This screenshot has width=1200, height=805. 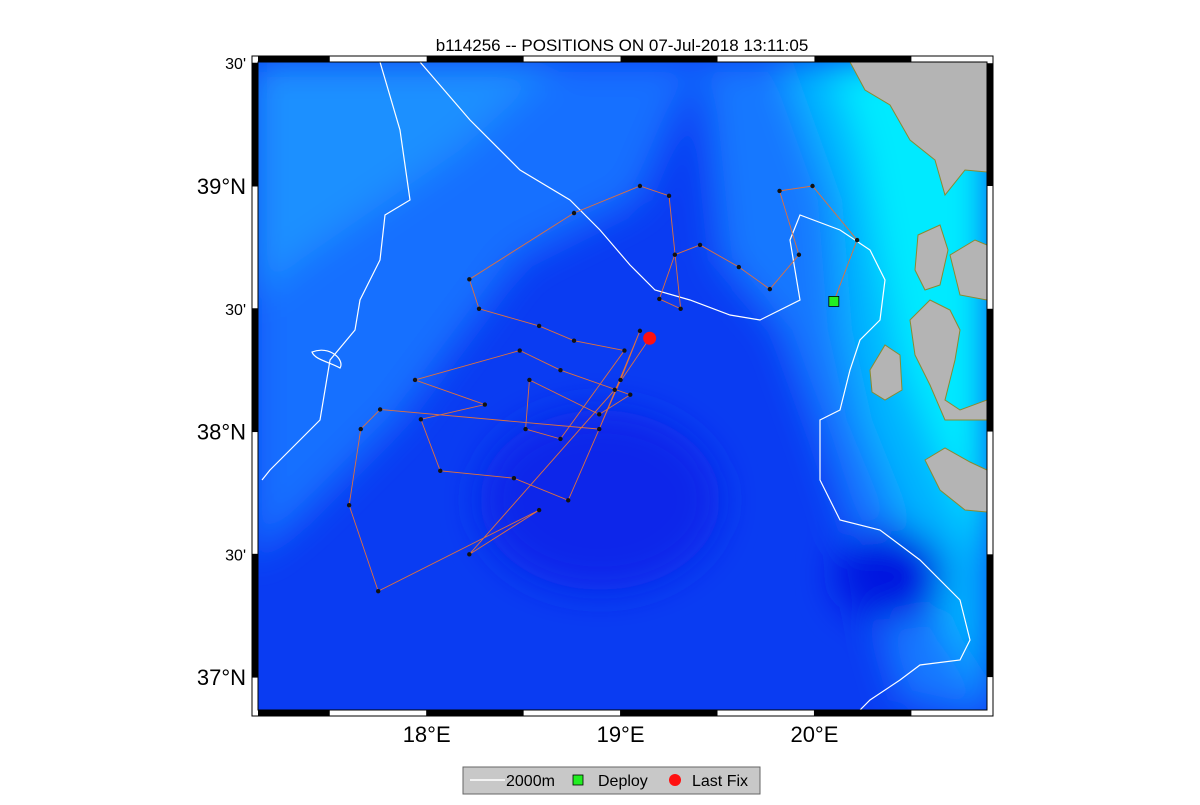 I want to click on legend-deploy-swatch, so click(x=578, y=780).